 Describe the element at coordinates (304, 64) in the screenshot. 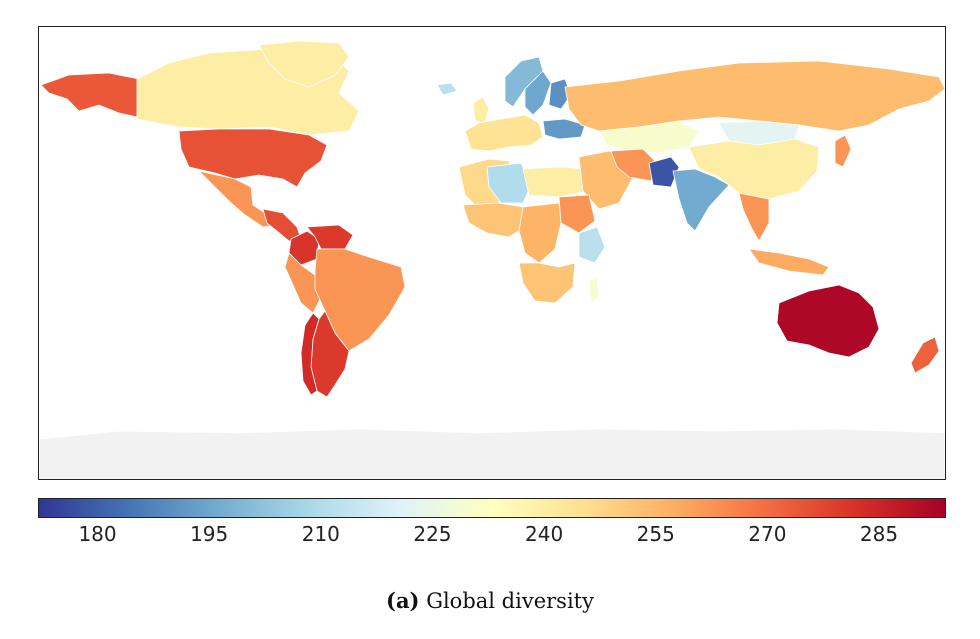

I see `region-greenland` at that location.